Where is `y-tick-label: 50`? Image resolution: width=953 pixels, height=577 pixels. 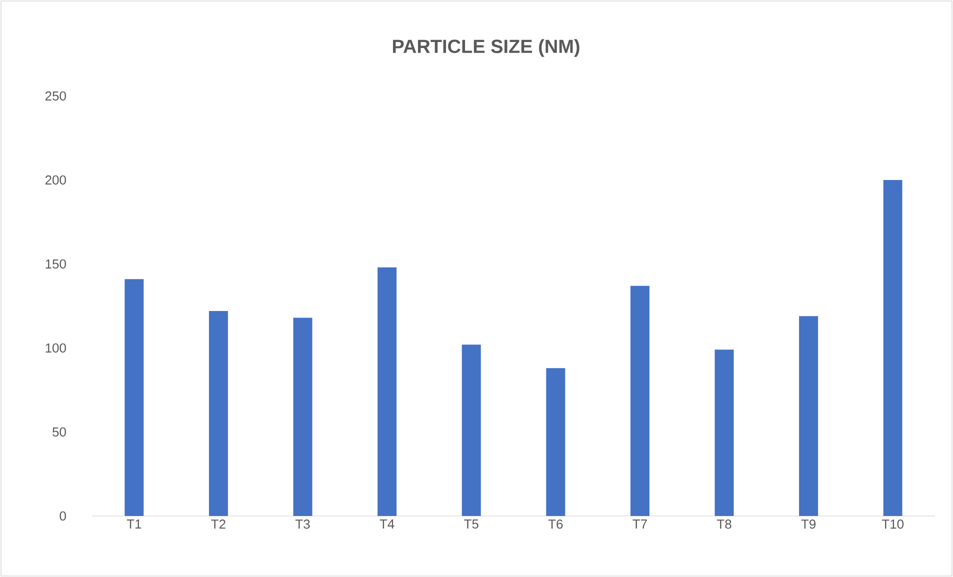
y-tick-label: 50 is located at coordinates (59, 432).